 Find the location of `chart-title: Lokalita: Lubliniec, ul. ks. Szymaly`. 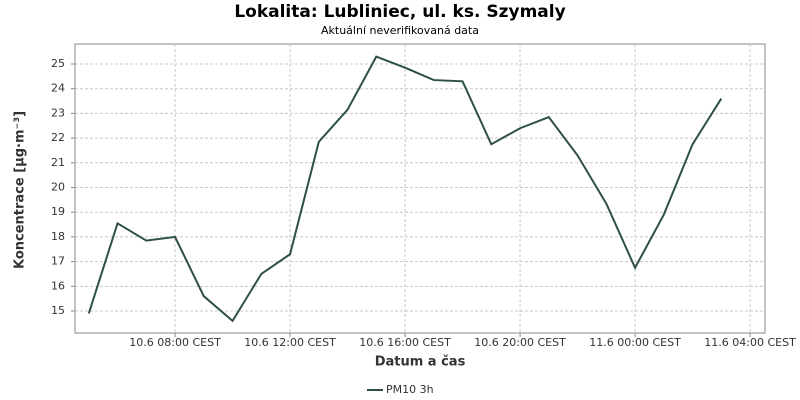

chart-title: Lokalita: Lubliniec, ul. ks. Szymaly is located at coordinates (399, 12).